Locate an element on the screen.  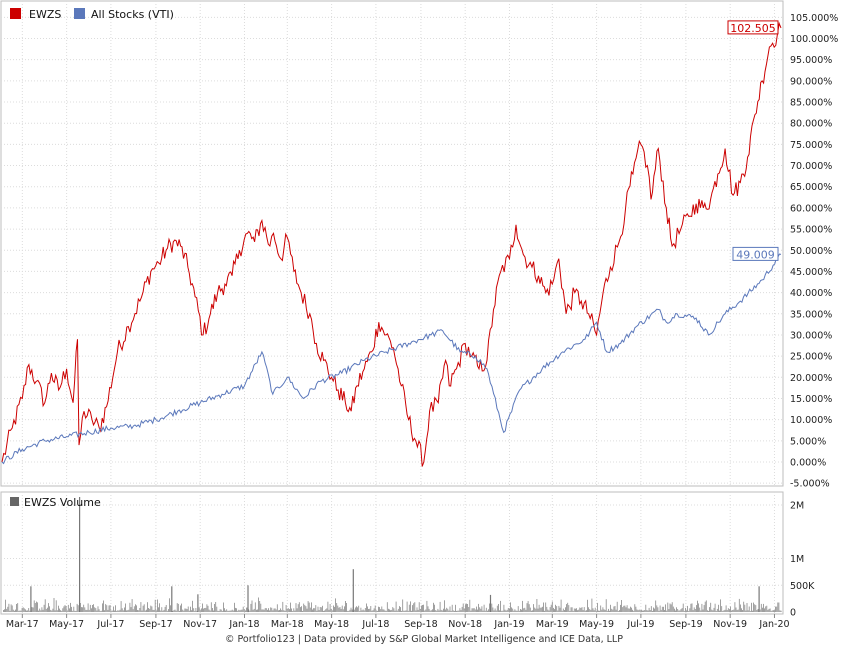
end-label-vti-box is located at coordinates (755, 253).